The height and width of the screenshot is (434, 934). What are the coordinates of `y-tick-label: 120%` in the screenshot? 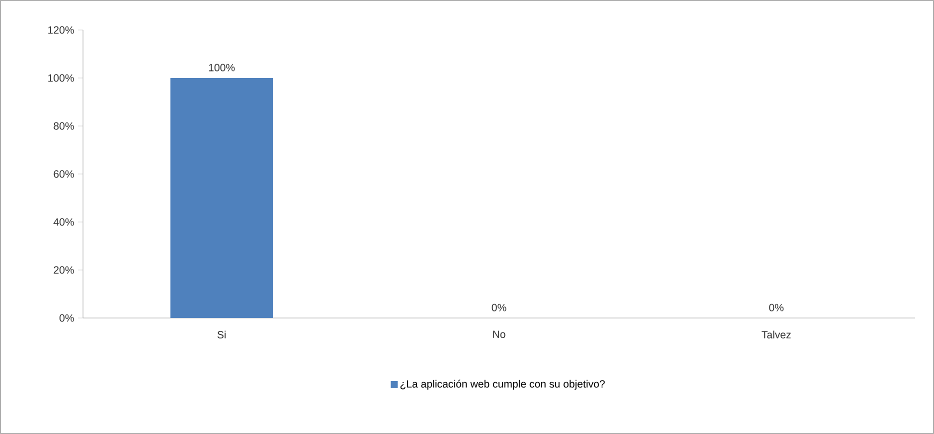 It's located at (61, 30).